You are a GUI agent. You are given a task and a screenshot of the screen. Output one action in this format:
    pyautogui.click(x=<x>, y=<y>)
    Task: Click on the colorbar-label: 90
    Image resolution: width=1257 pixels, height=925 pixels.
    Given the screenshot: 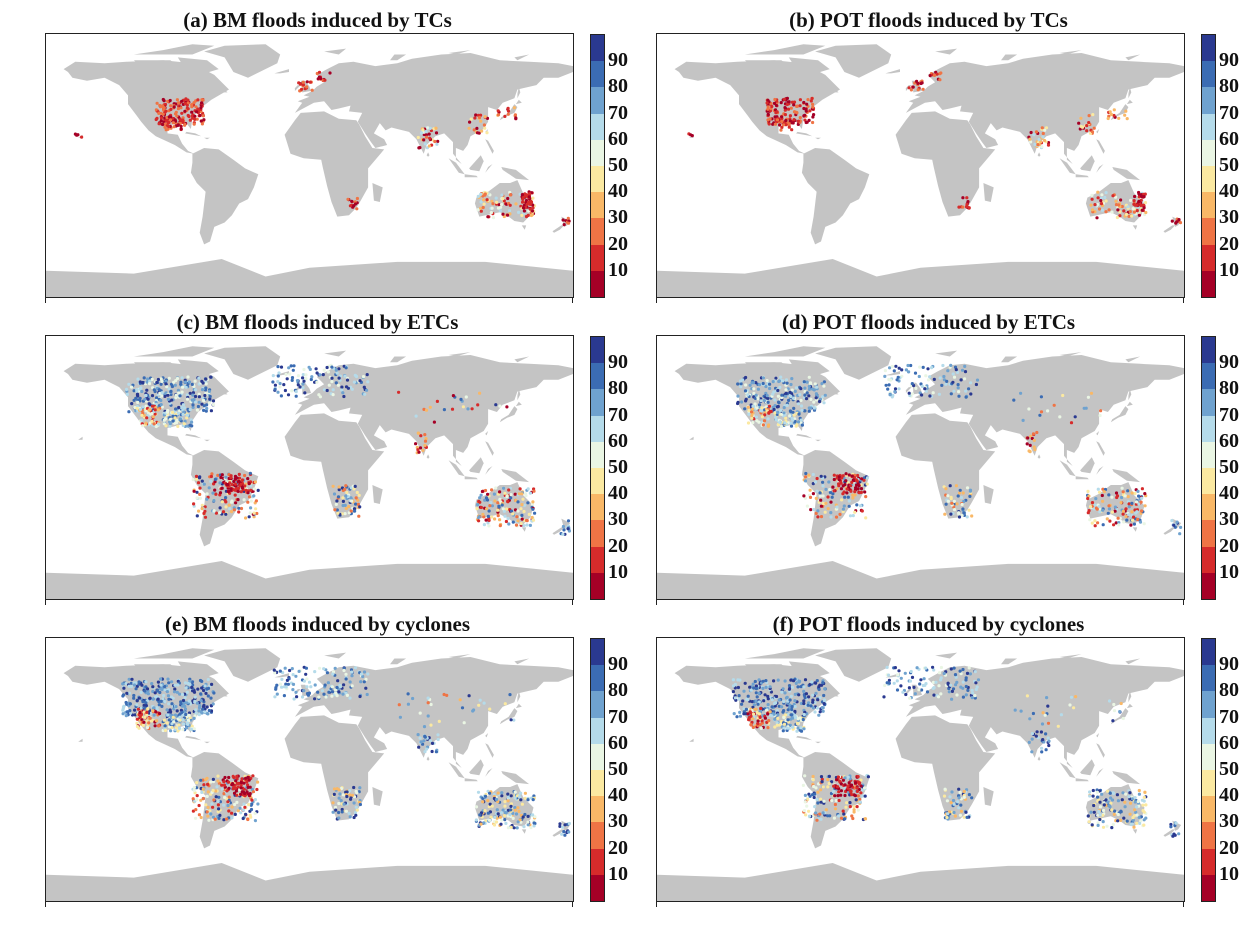 What is the action you would take?
    pyautogui.click(x=618, y=664)
    